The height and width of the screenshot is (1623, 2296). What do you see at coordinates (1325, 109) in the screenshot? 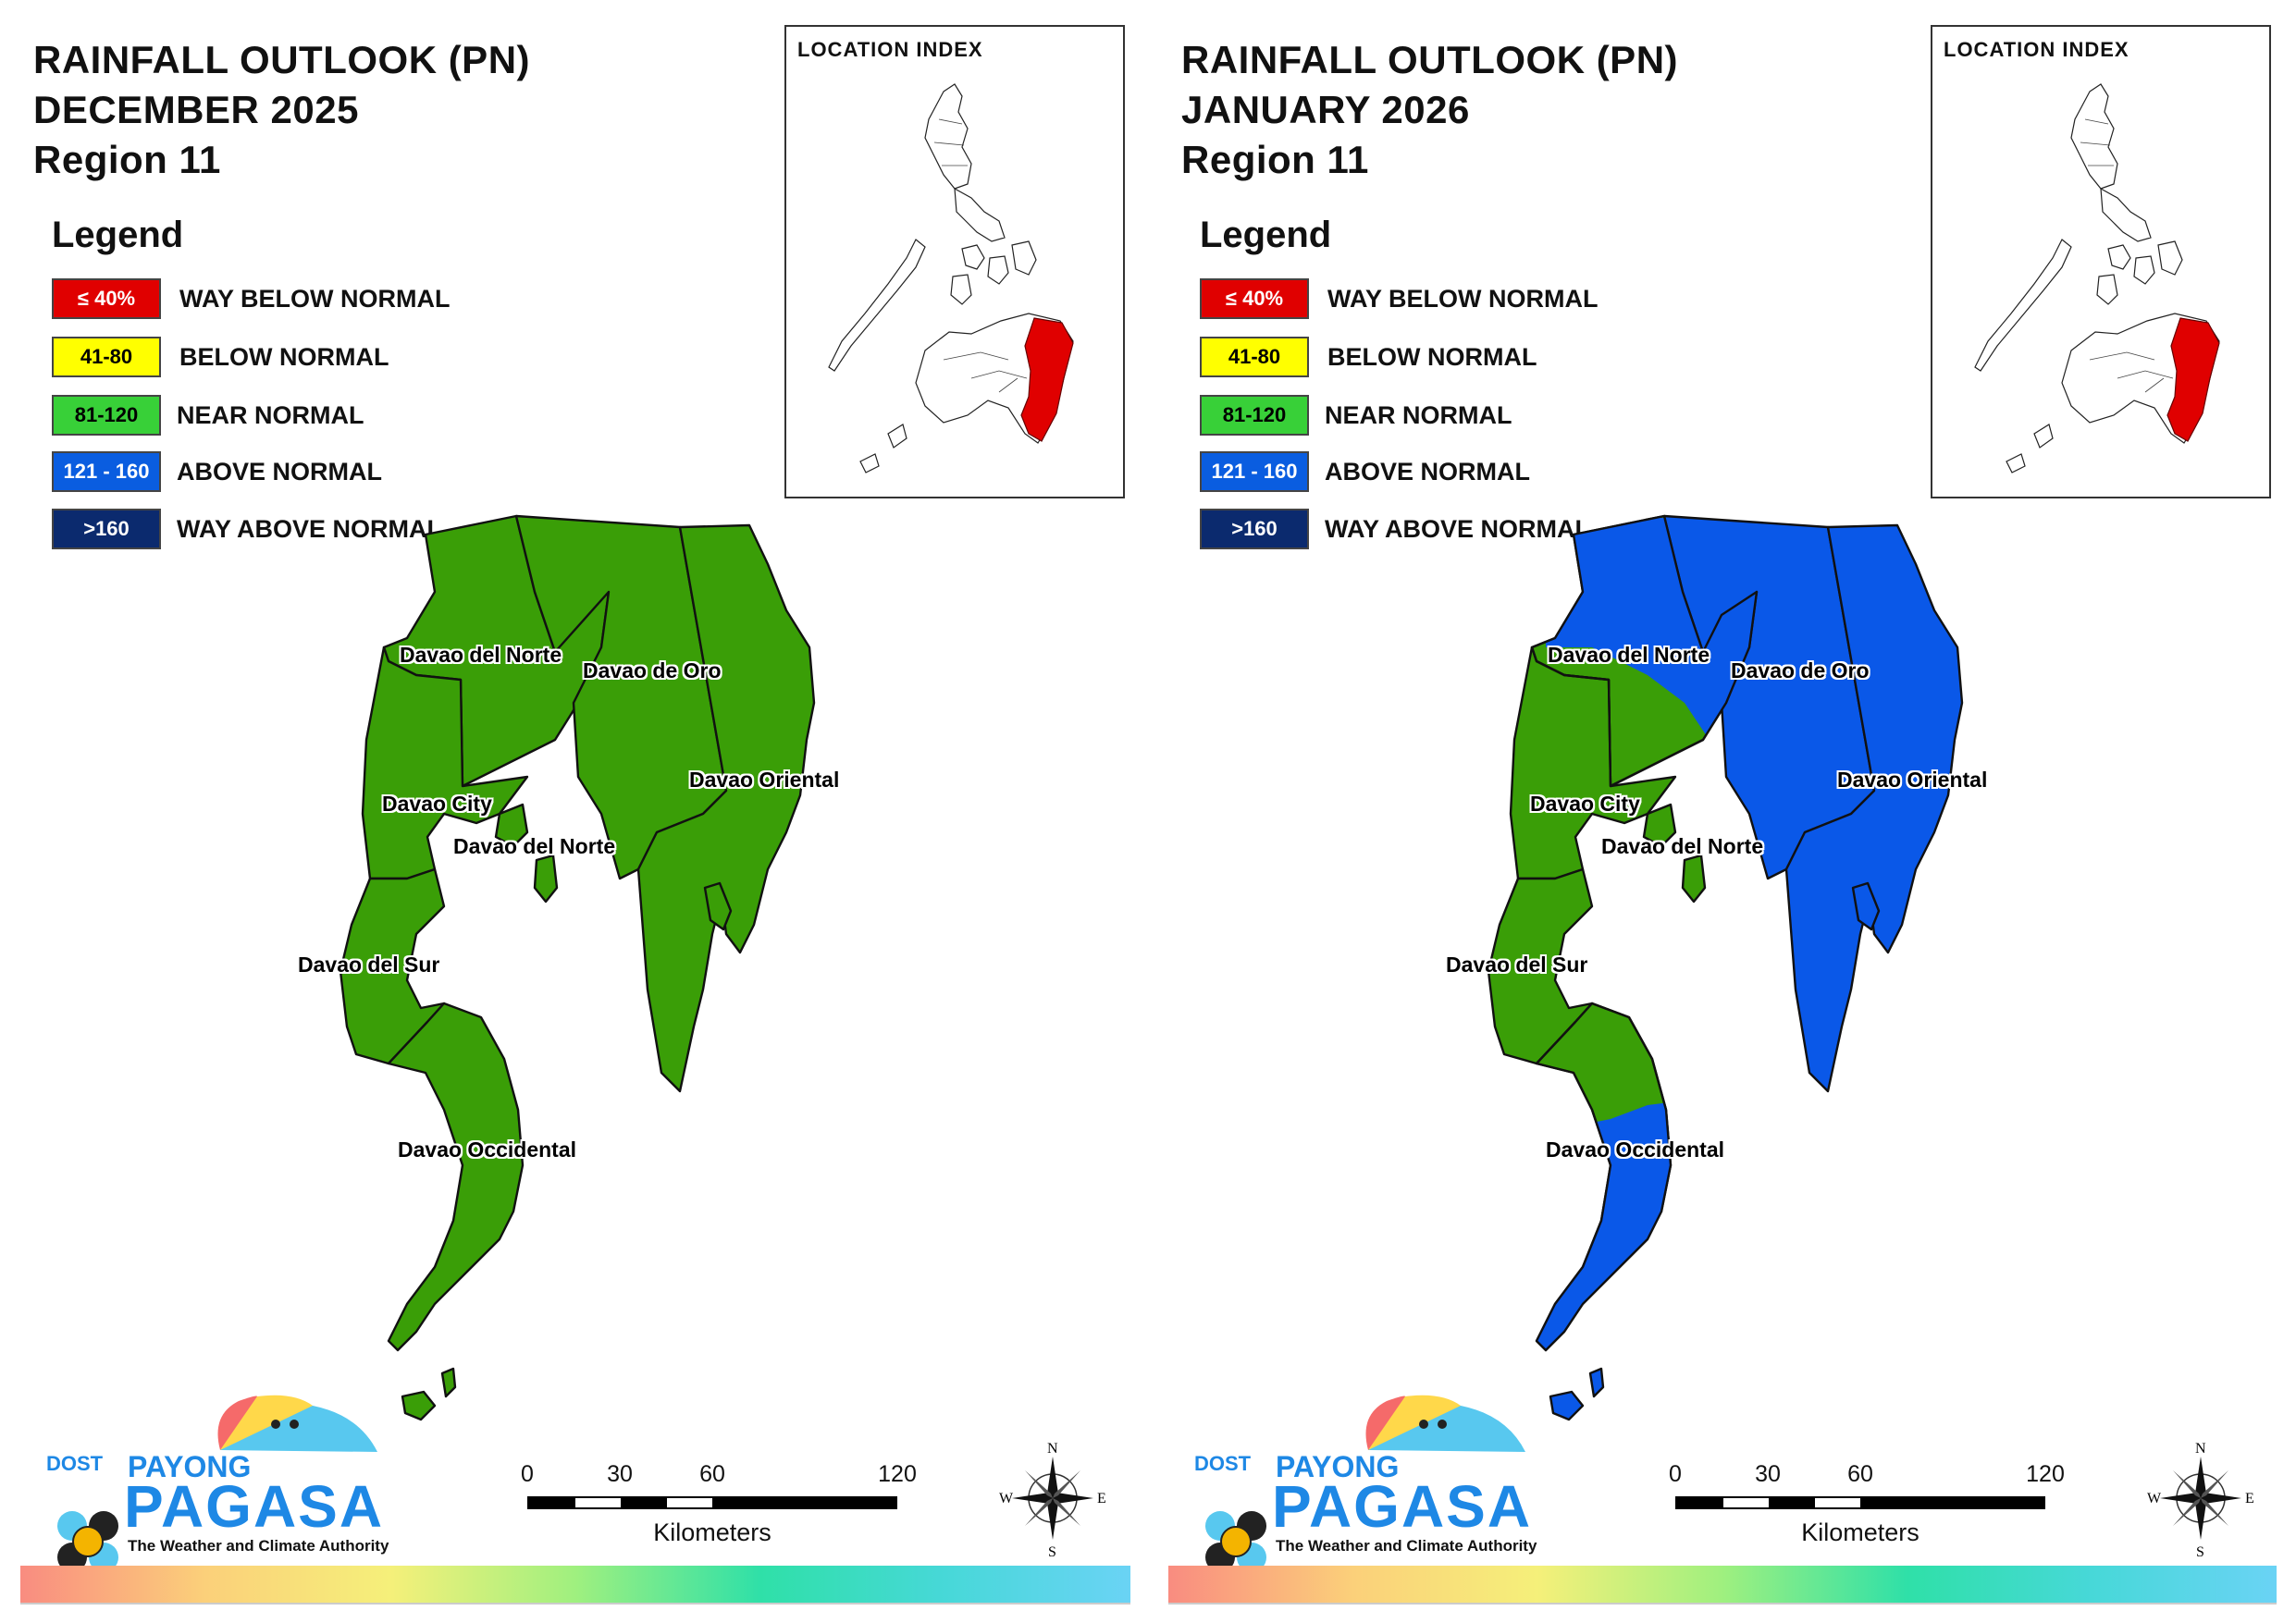
I see `title-line-2: JANUARY 2026` at bounding box center [1325, 109].